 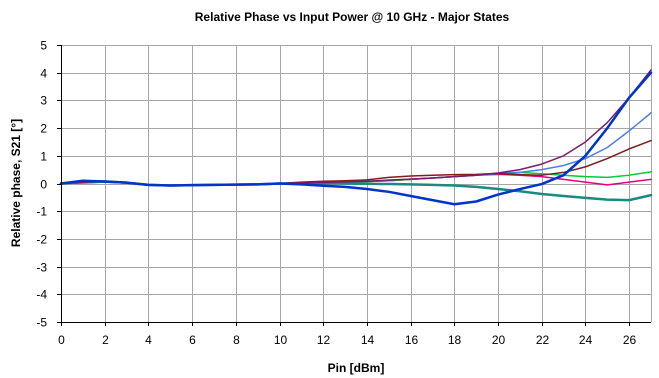 What do you see at coordinates (41, 323) in the screenshot?
I see `y-tick-label: -5` at bounding box center [41, 323].